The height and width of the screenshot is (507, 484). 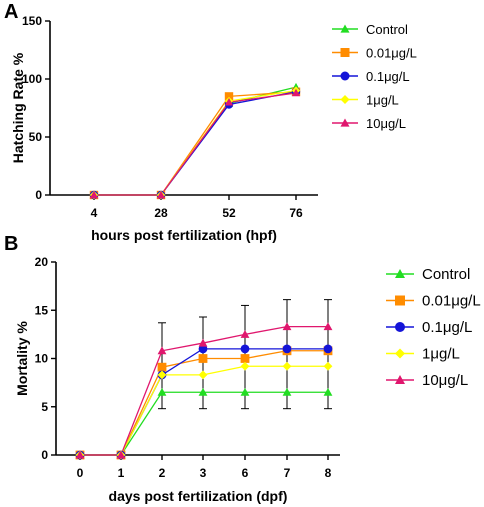 I want to click on y-tick-label: 5, so click(x=44, y=407).